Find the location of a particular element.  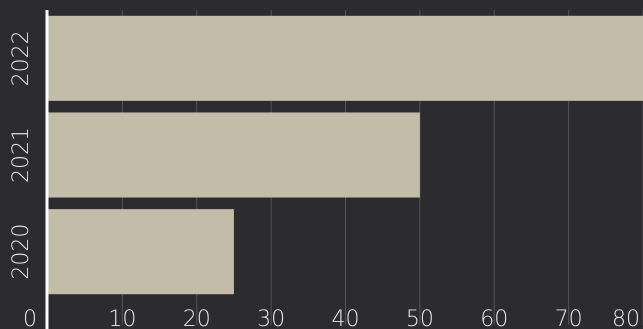

category-labels: 2020 2021 2022 is located at coordinates (21, 154).